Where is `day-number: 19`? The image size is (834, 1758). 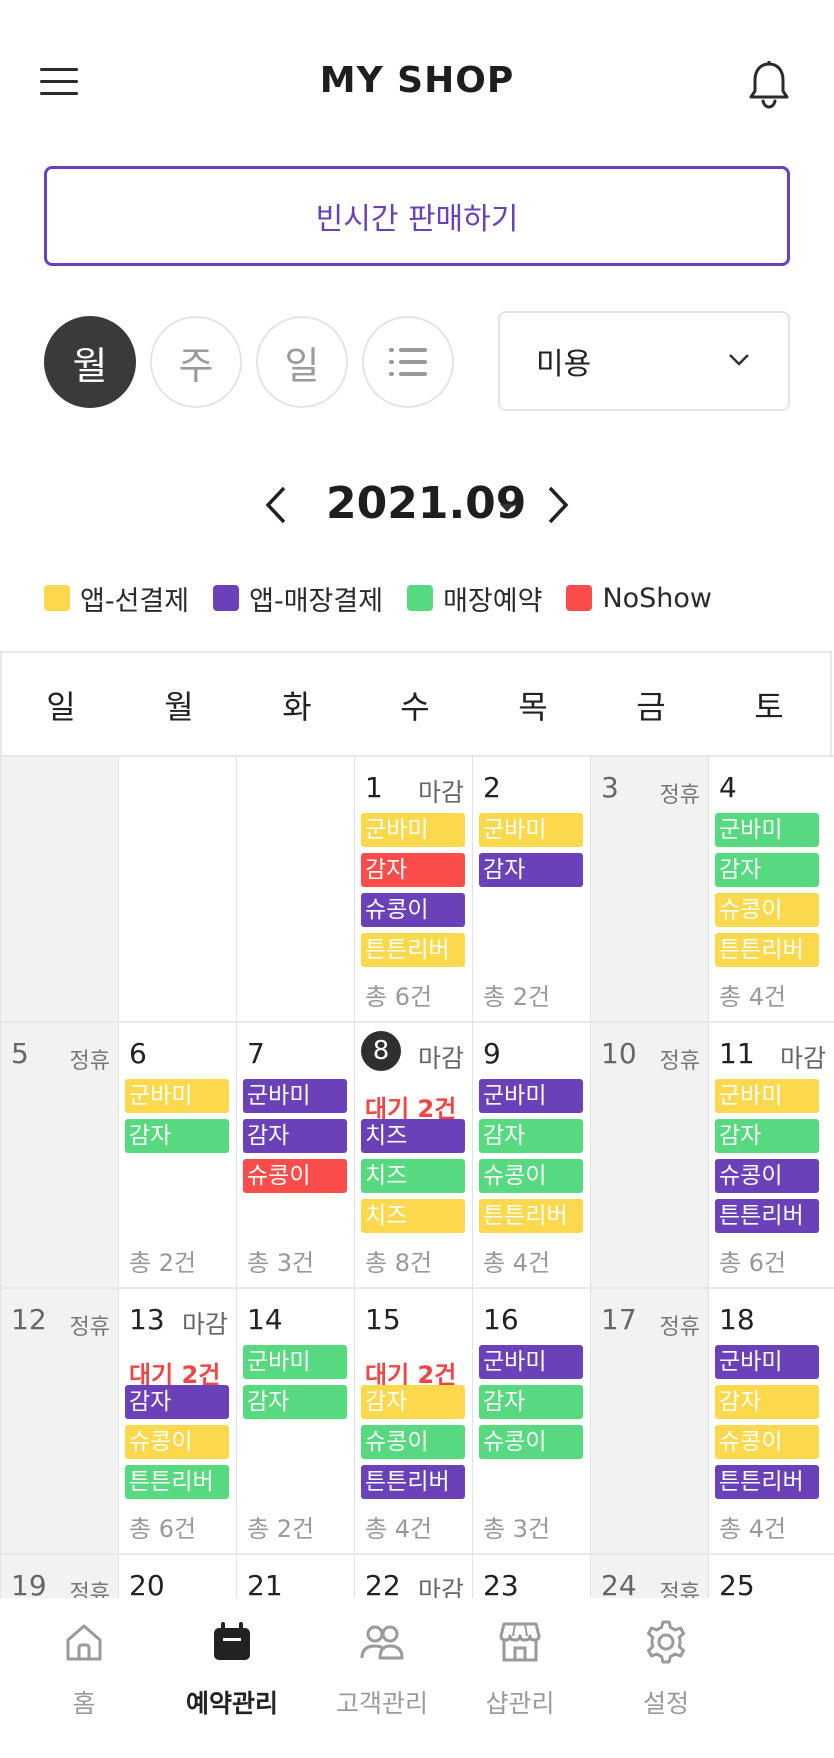 day-number: 19 is located at coordinates (29, 1585).